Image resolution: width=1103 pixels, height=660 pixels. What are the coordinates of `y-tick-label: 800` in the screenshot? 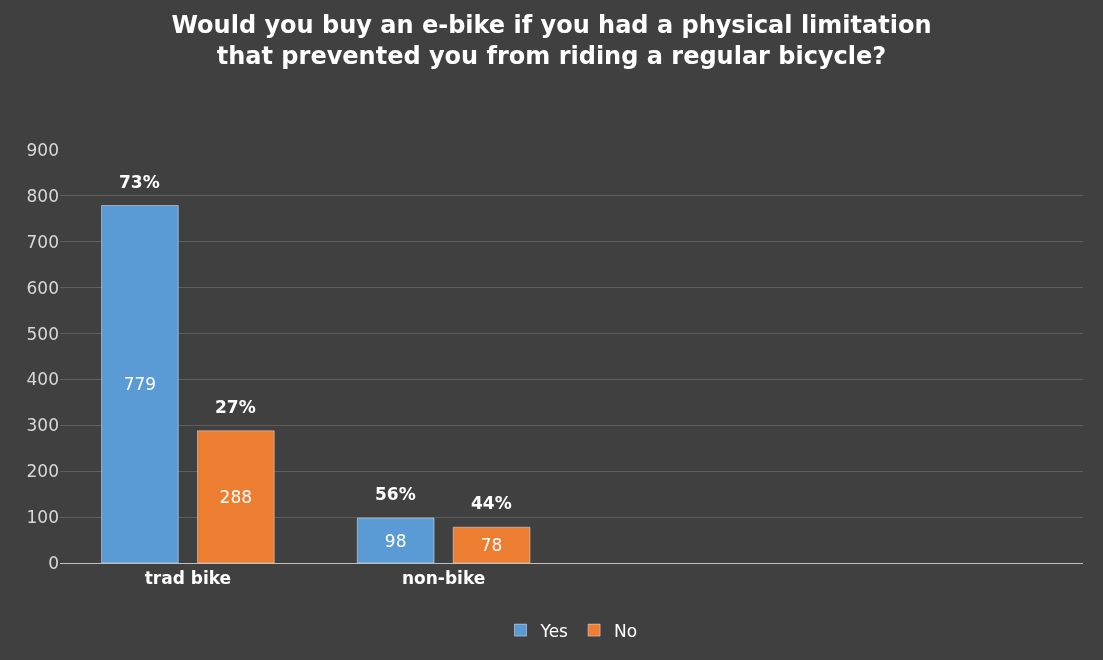 It's located at (42, 195).